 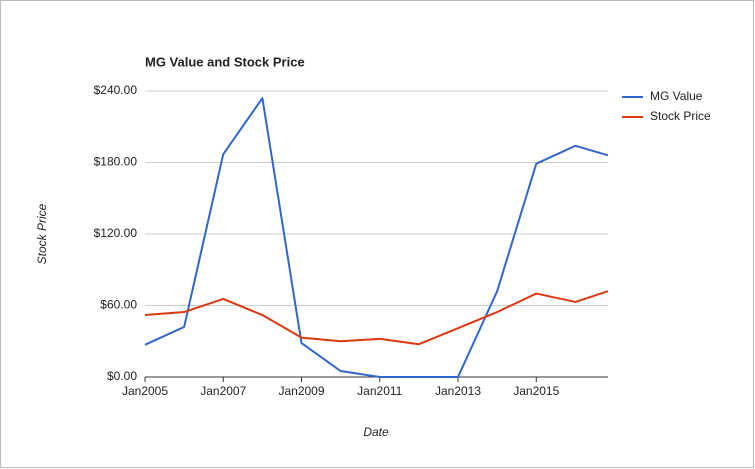 What do you see at coordinates (118, 305) in the screenshot?
I see `y-tick-label: $60.00` at bounding box center [118, 305].